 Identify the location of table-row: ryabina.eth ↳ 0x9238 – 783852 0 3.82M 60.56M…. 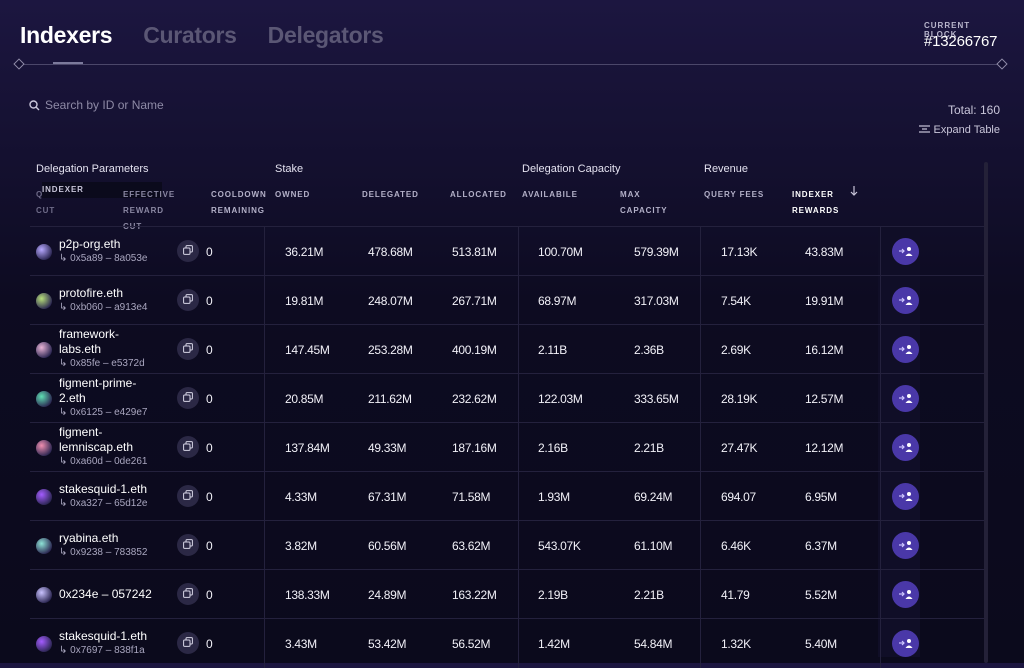
(507, 545).